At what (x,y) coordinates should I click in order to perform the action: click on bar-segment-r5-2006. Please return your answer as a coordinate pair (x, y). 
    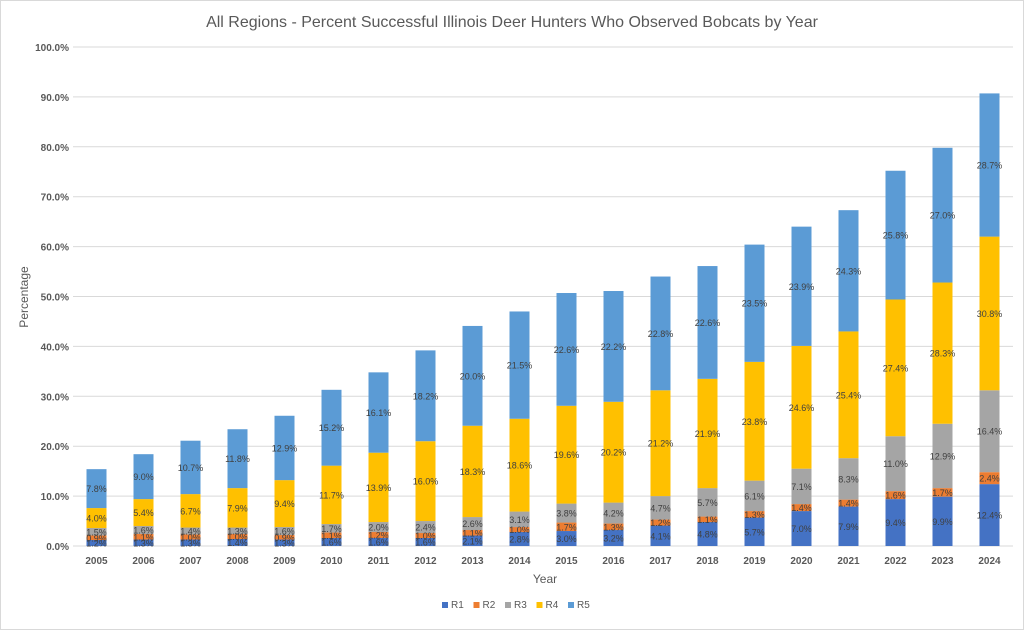
    Looking at the image, I should click on (143, 477).